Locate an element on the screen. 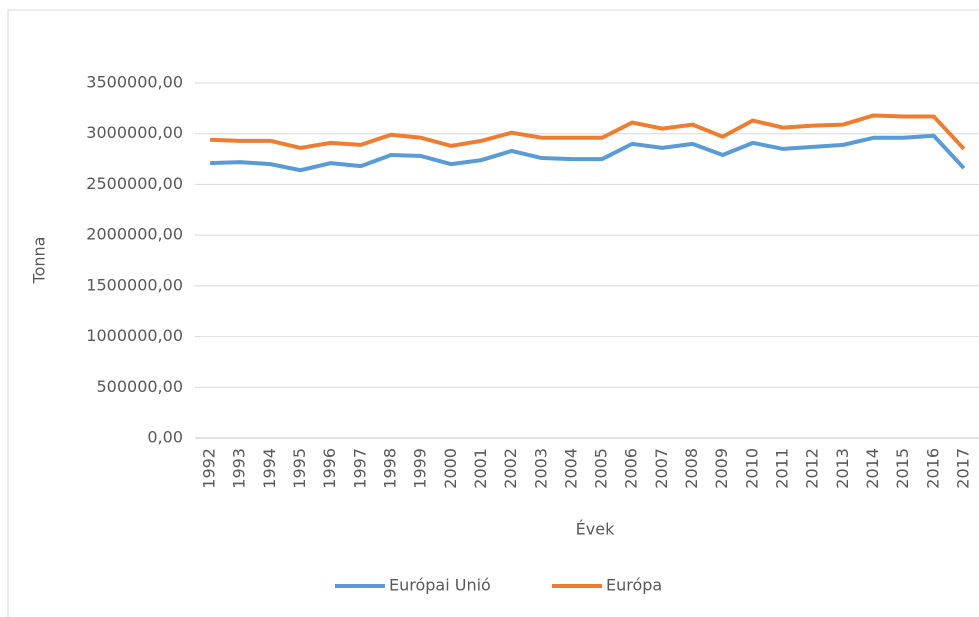 The width and height of the screenshot is (979, 617). y-tick-label: 3000000,00 is located at coordinates (134, 132).